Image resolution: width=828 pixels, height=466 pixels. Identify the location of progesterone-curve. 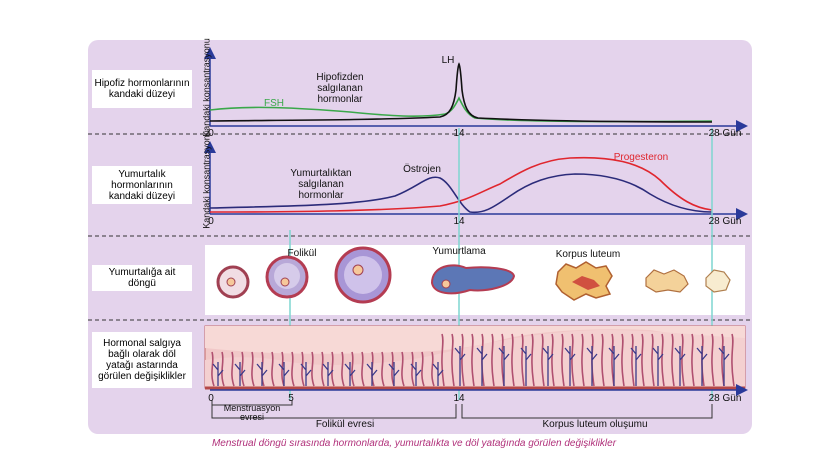
(461, 184).